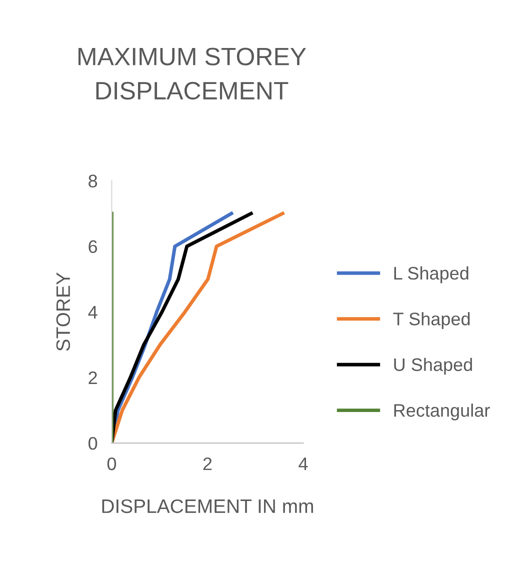 The width and height of the screenshot is (532, 583). I want to click on y-tick-label: 2, so click(92, 377).